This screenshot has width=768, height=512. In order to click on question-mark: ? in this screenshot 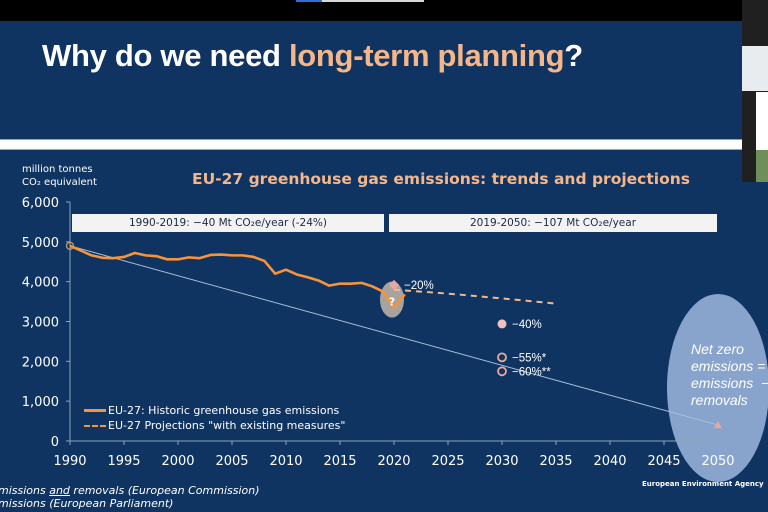, I will do `click(392, 302)`.